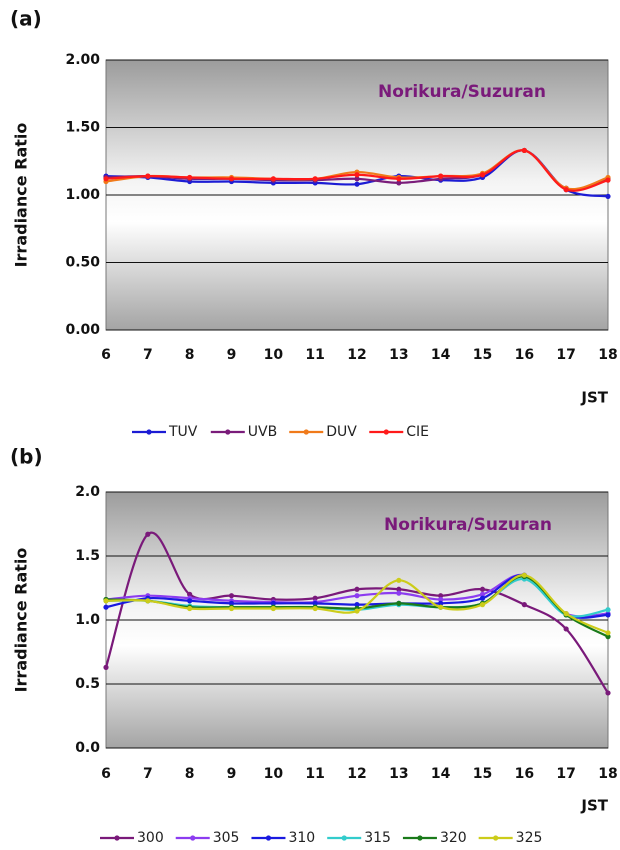 The width and height of the screenshot is (620, 850). What do you see at coordinates (453, 838) in the screenshot?
I see `legend-label: 320` at bounding box center [453, 838].